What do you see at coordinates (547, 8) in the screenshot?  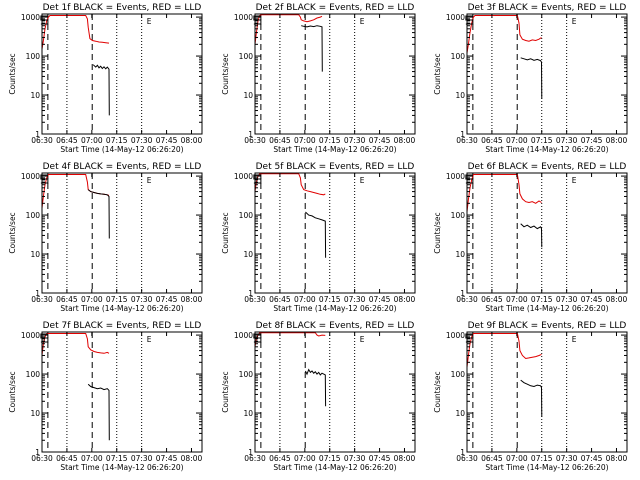 I see `panel-title: Det 3f BLACK = Events, RED = LLD` at bounding box center [547, 8].